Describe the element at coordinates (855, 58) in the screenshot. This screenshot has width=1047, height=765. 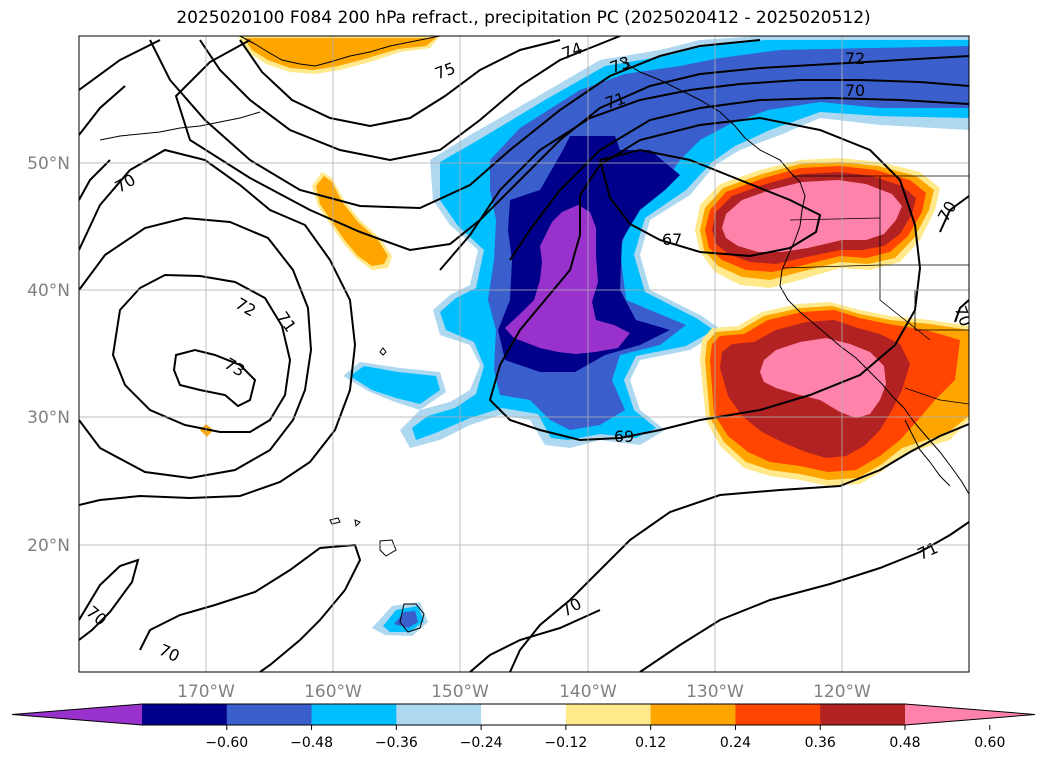
I see `contour-label: 72` at that location.